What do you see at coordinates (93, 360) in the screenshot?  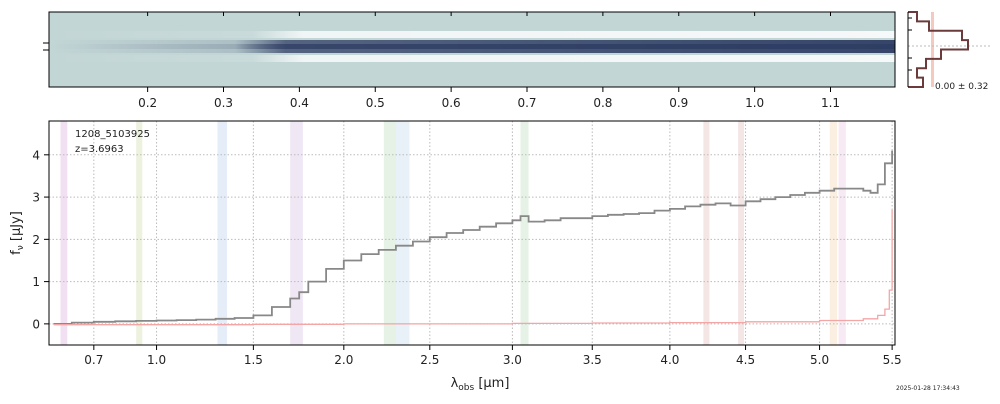 I see `x-tick-label-0: 0.7` at bounding box center [93, 360].